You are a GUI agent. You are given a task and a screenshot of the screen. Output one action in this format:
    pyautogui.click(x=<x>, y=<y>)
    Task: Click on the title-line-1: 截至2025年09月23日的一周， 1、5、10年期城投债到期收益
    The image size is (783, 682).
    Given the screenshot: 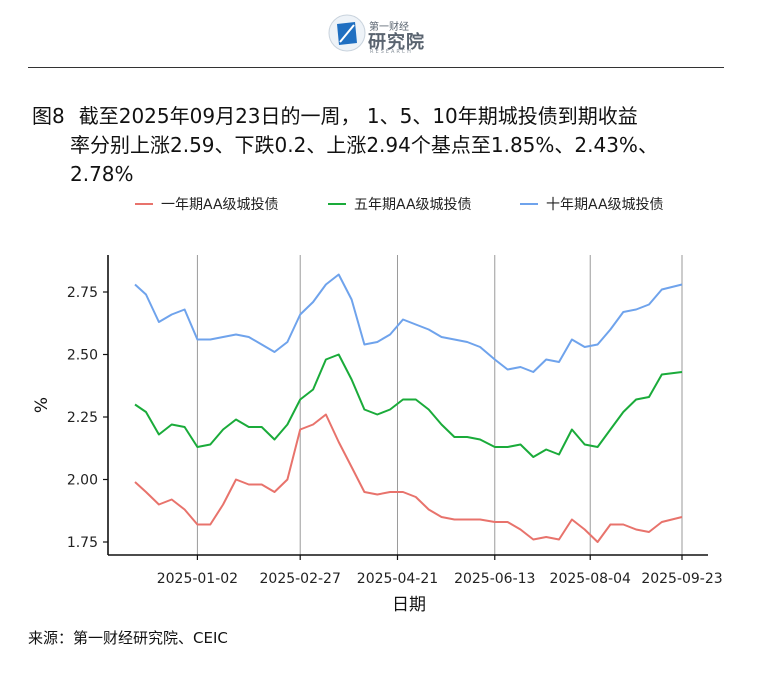 What is the action you would take?
    pyautogui.click(x=358, y=116)
    